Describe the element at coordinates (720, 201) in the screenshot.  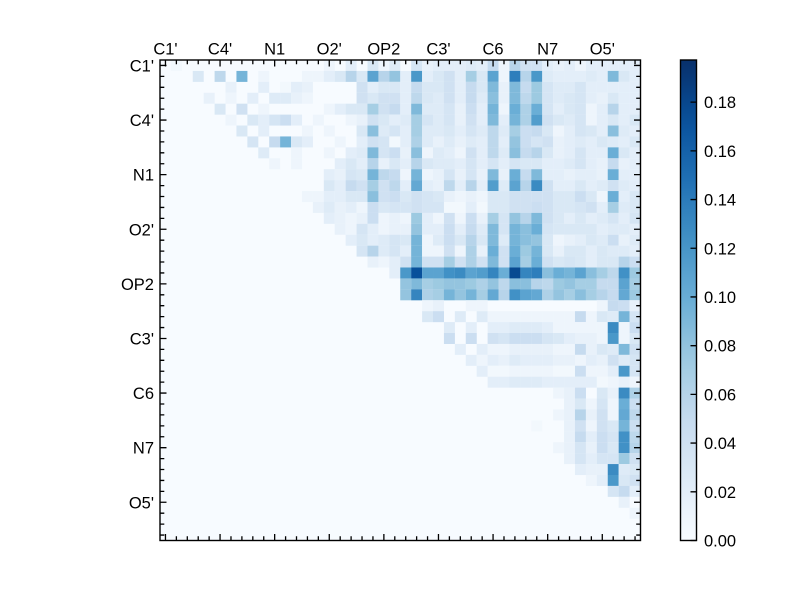
I see `svg-text: 0.14` at that location.